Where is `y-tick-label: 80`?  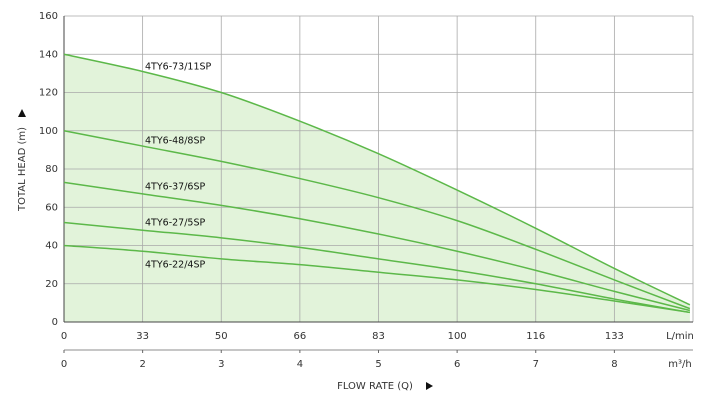 y-tick-label: 80 is located at coordinates (51, 169).